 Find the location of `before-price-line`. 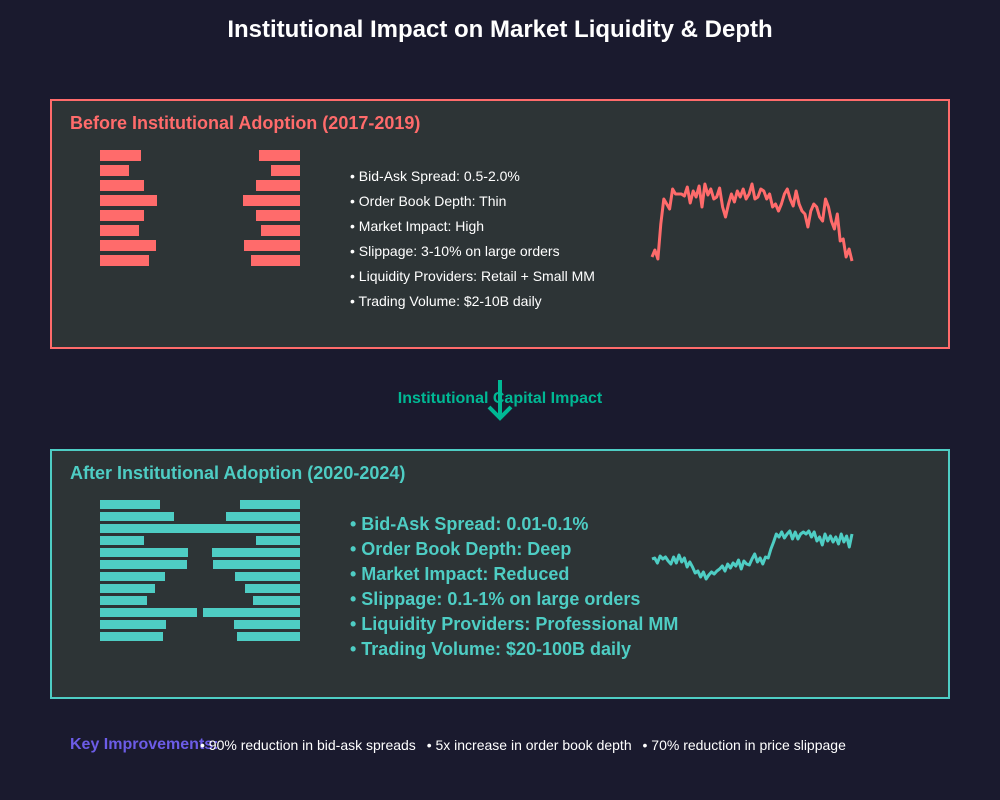

before-price-line is located at coordinates (752, 222).